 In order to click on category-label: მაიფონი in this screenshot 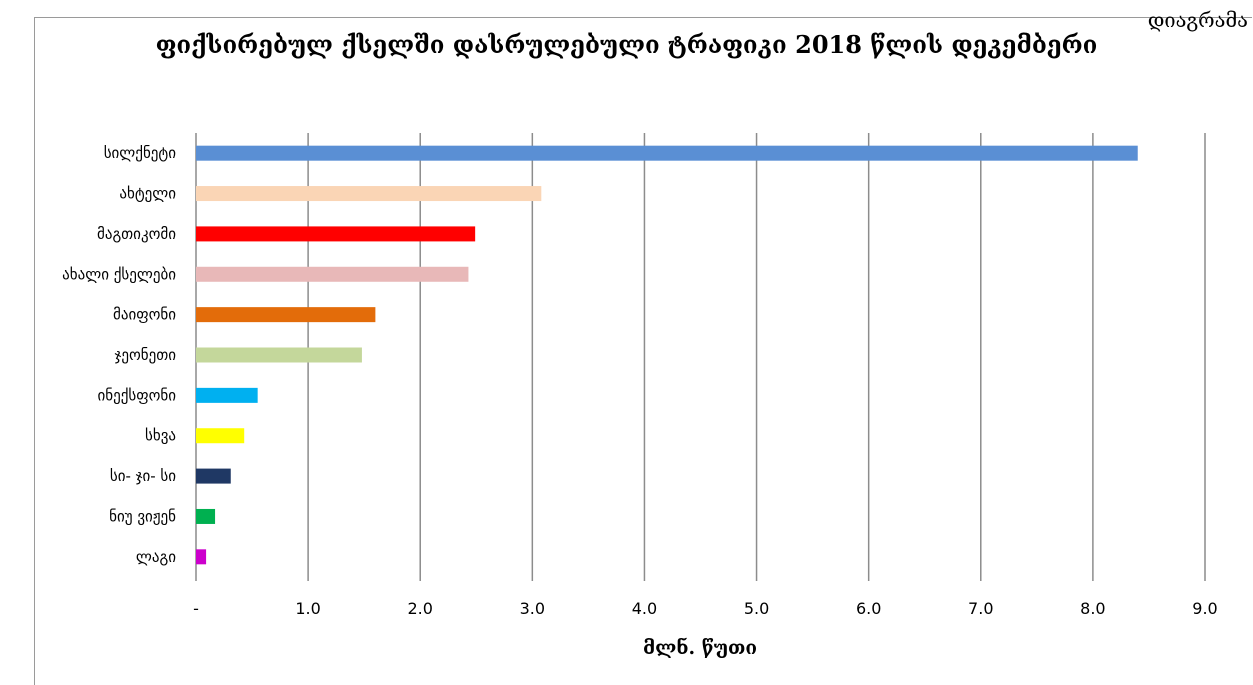, I will do `click(144, 315)`.